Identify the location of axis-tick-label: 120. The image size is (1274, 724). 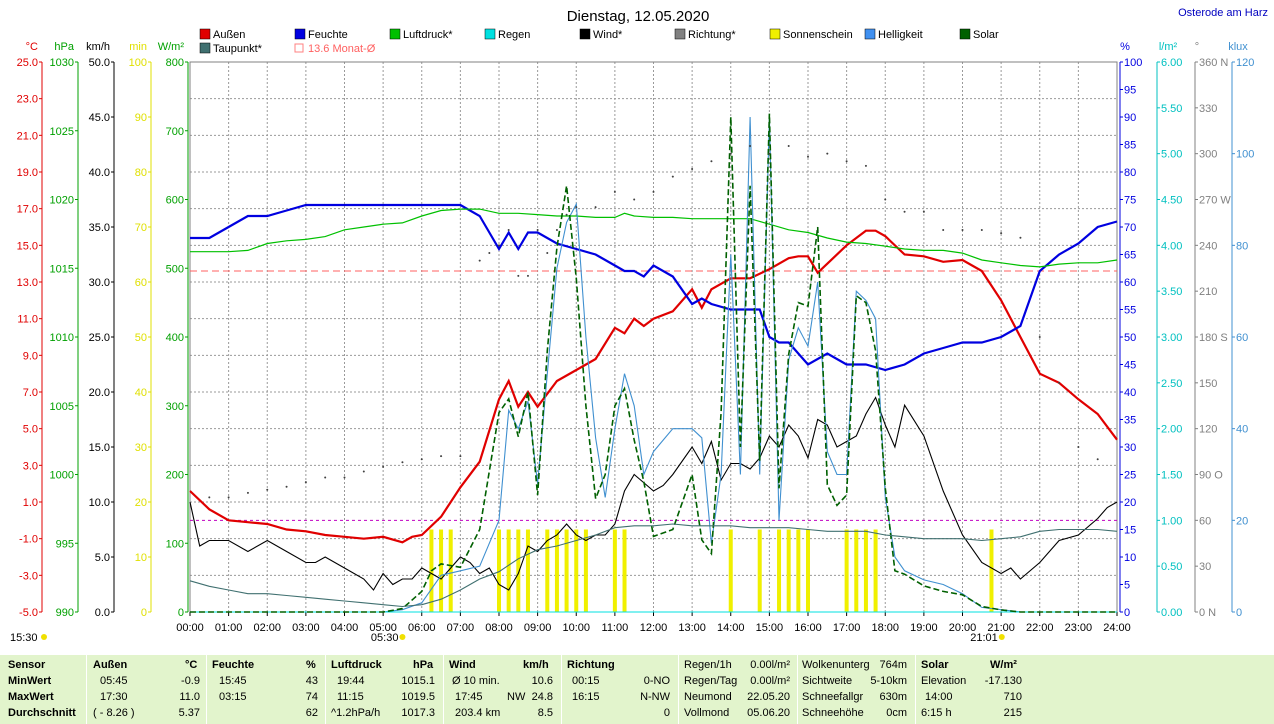
(1245, 63).